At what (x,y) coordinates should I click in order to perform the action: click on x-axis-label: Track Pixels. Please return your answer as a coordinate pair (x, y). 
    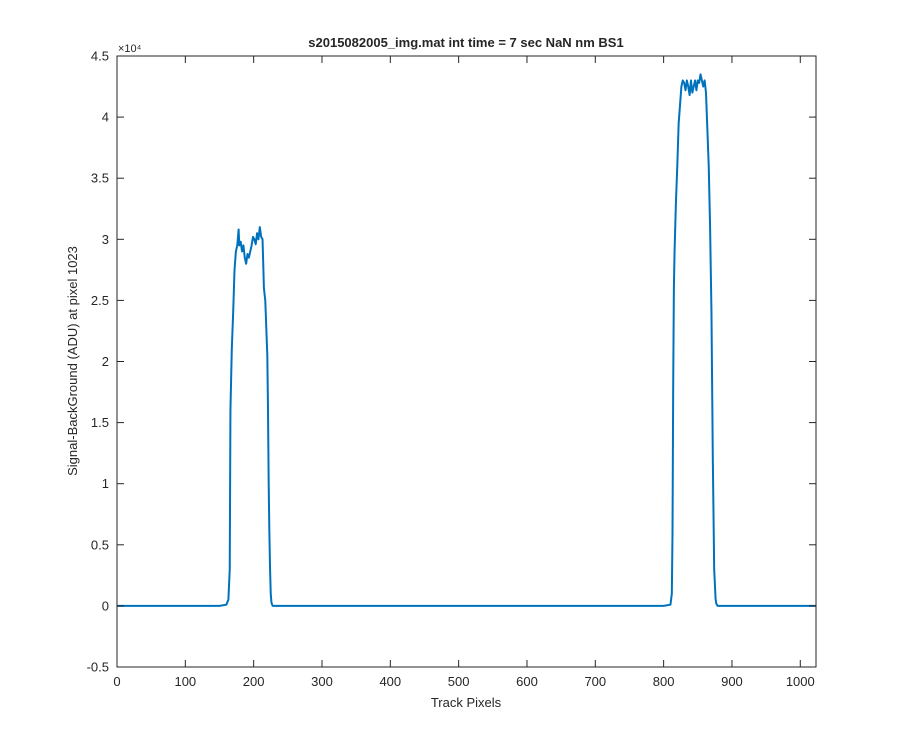
    Looking at the image, I should click on (466, 702).